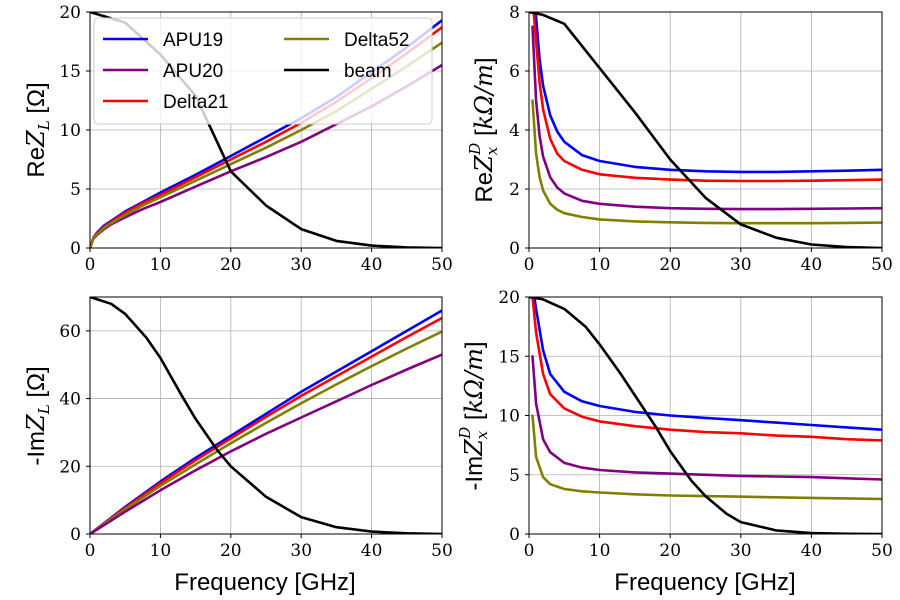 The height and width of the screenshot is (600, 900). What do you see at coordinates (708, 551) in the screenshot?
I see `panel-4-x-tick-labels: 0 10 20 30 40 50` at bounding box center [708, 551].